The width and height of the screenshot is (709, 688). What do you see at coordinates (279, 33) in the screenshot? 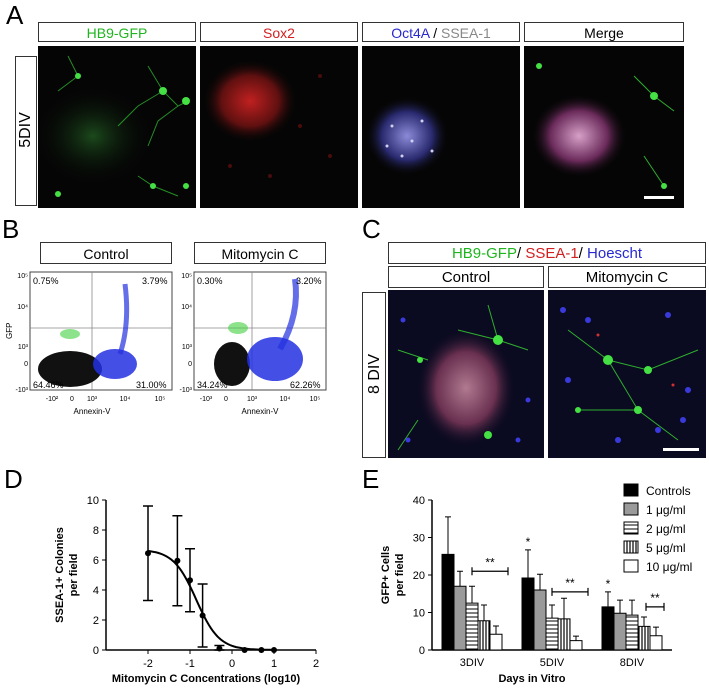
I see `header-sox2-label: Sox2` at bounding box center [279, 33].